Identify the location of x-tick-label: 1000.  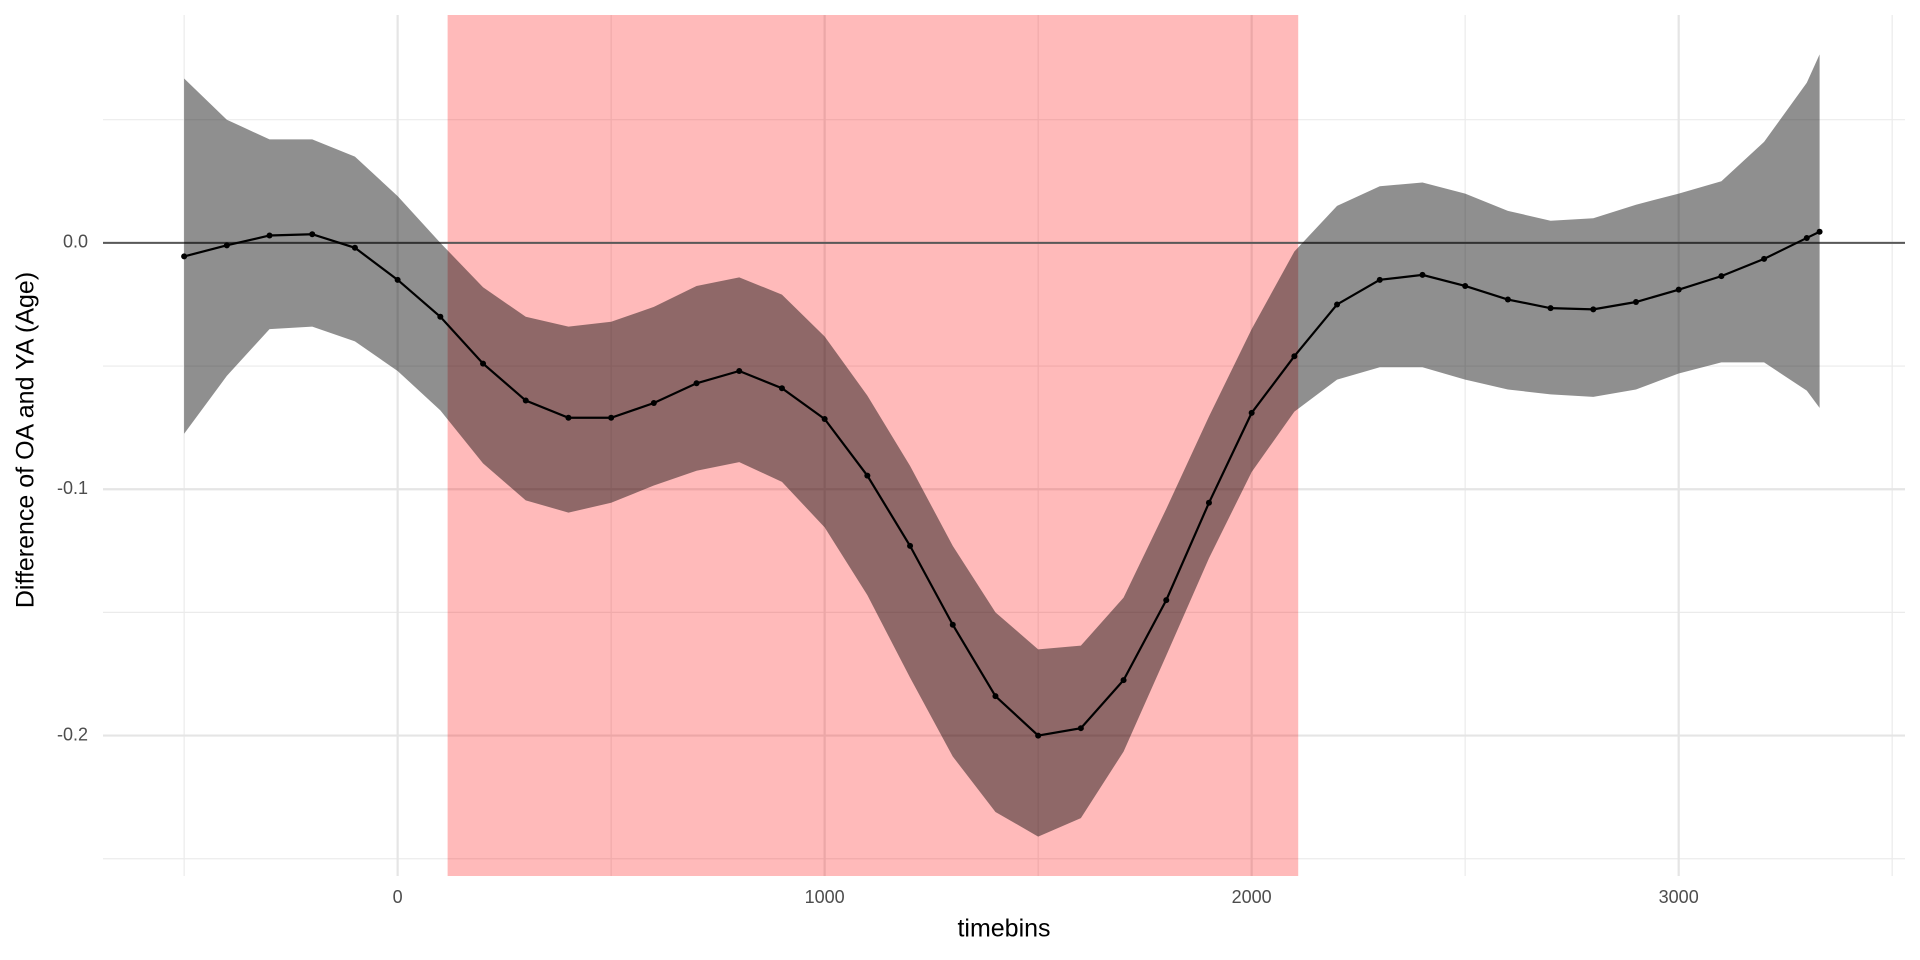
(825, 897).